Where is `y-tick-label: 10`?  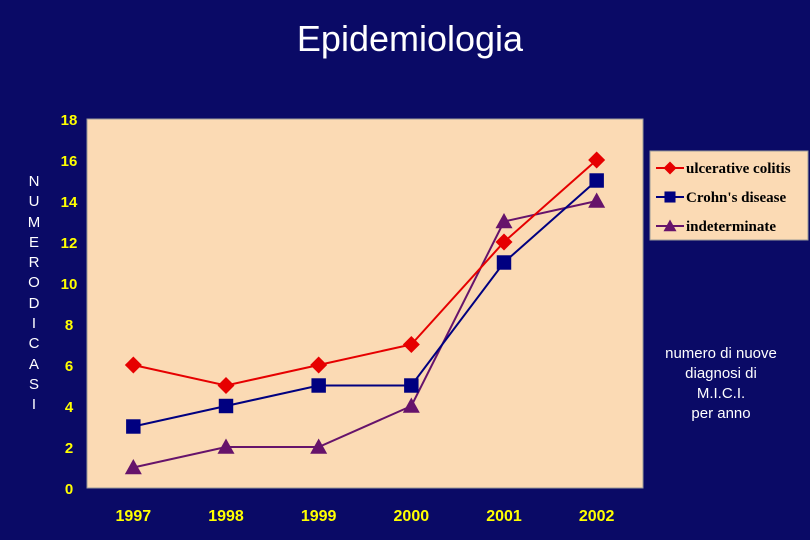 y-tick-label: 10 is located at coordinates (69, 284).